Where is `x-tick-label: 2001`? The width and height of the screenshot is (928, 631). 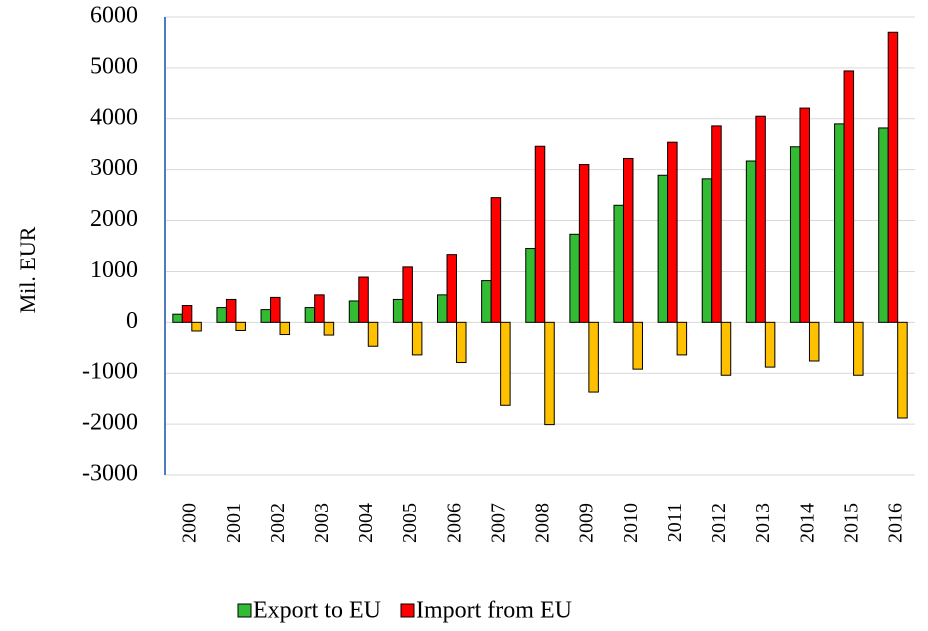
x-tick-label: 2001 is located at coordinates (234, 523).